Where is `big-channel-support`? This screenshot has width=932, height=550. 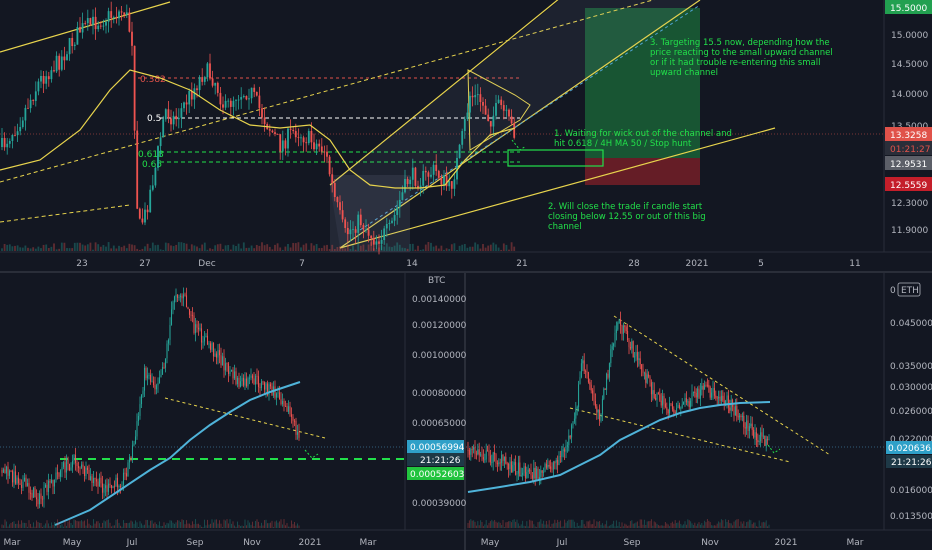 big-channel-support is located at coordinates (557, 188).